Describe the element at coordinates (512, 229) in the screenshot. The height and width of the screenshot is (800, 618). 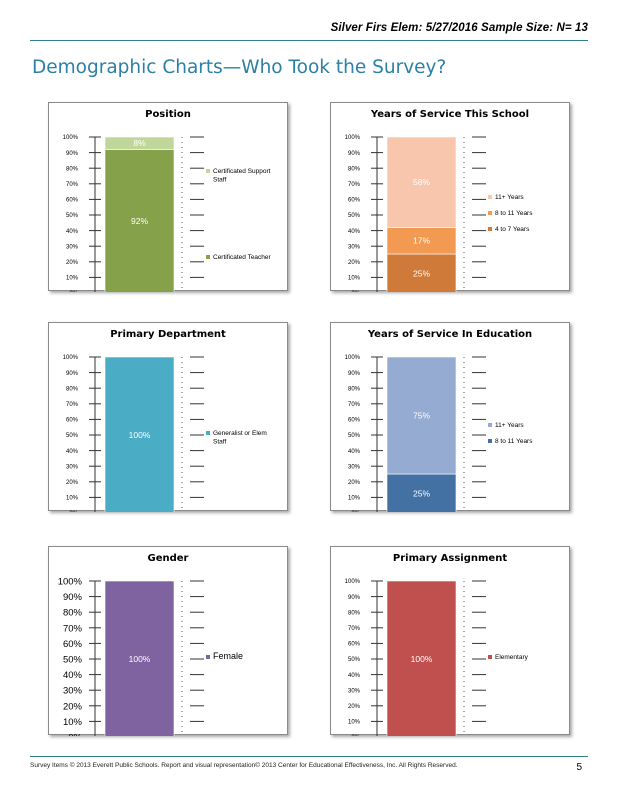
I see `legend-label: 4 to 7 Years` at that location.